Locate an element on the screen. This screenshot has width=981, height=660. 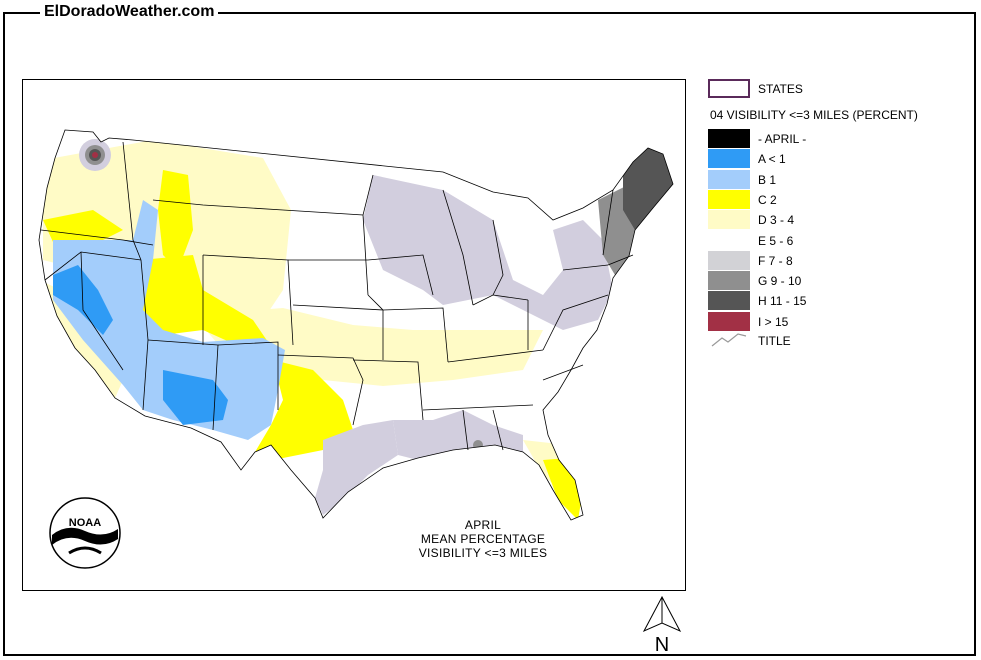
legend-title: 04 VISIBILITY <=3 MILES (PERCENT) is located at coordinates (814, 115).